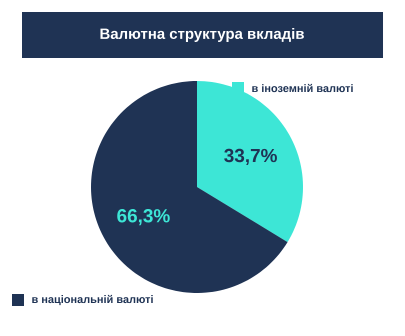 The height and width of the screenshot is (336, 405). What do you see at coordinates (143, 217) in the screenshot?
I see `data-label: 66,3%` at bounding box center [143, 217].